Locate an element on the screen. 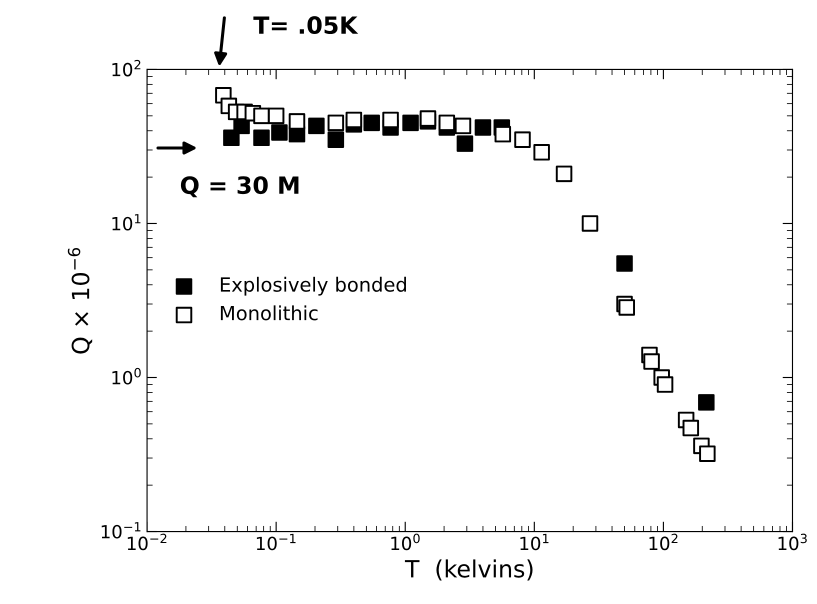 The image size is (817, 604). text: T= .05K is located at coordinates (305, 25).